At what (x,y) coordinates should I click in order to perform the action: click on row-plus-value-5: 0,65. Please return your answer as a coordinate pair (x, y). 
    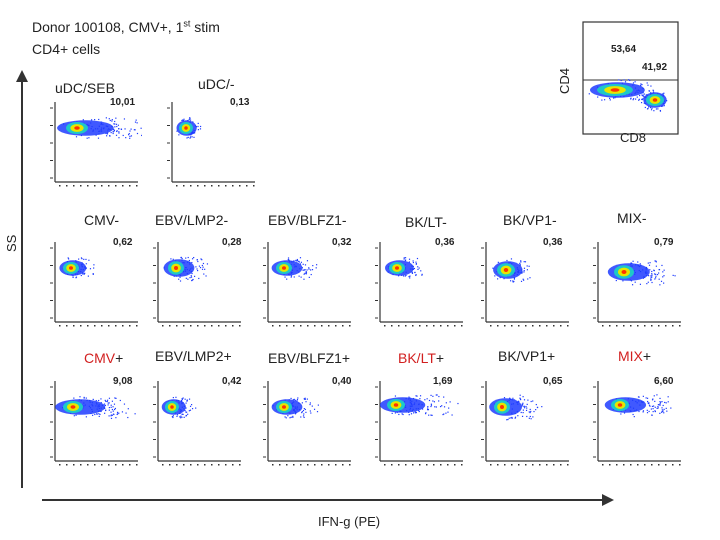
    Looking at the image, I should click on (553, 381).